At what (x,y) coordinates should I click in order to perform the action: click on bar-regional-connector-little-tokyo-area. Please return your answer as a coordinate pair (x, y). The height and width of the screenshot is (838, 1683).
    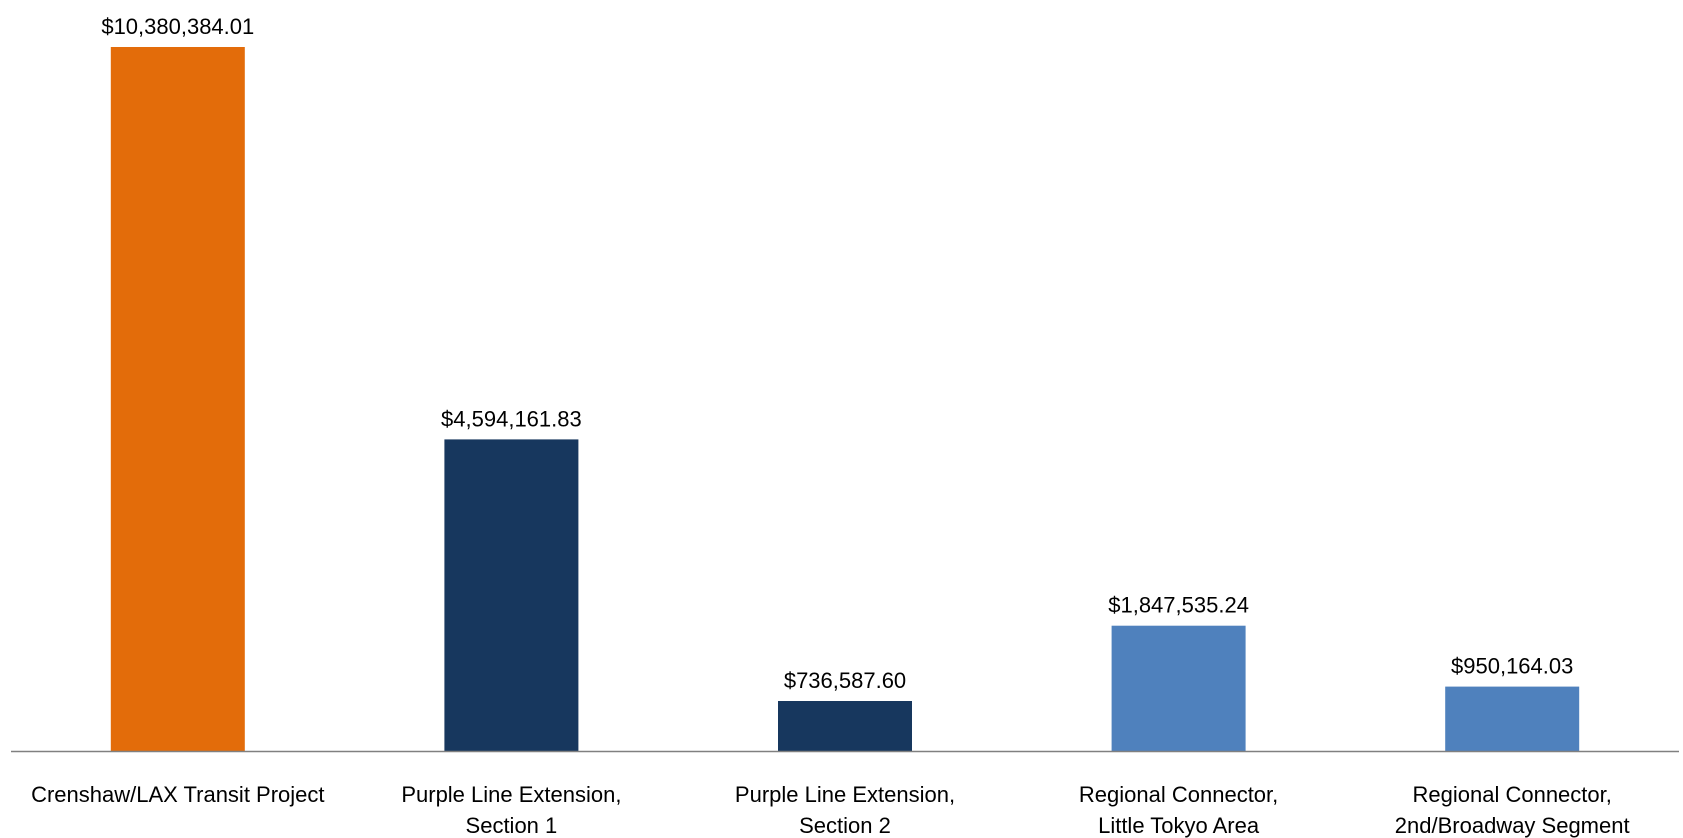
    Looking at the image, I should click on (1178, 688).